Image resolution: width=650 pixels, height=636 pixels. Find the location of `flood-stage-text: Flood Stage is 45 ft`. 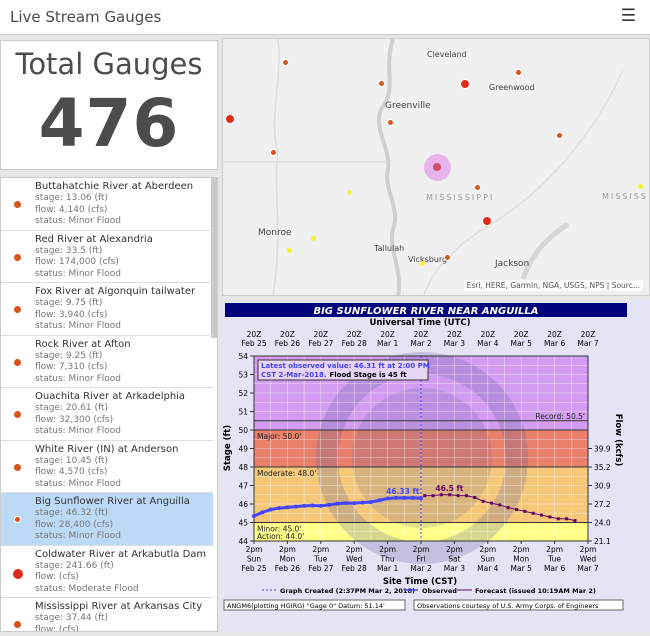

flood-stage-text: Flood Stage is 45 ft is located at coordinates (369, 375).